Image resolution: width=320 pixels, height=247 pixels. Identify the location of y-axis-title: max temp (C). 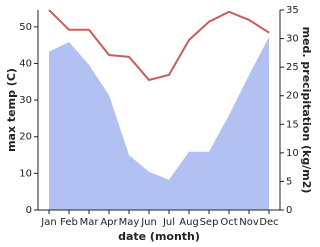
(11, 110).